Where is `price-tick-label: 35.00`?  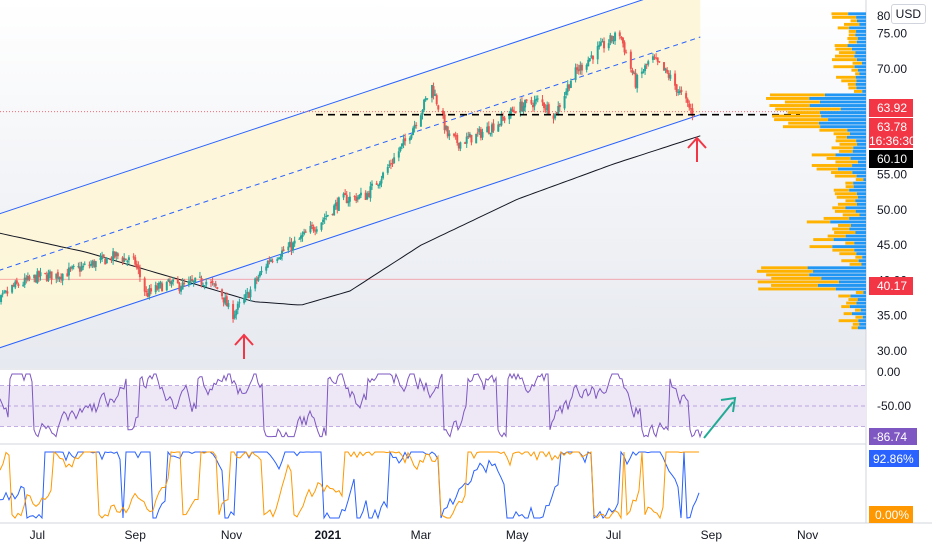 price-tick-label: 35.00 is located at coordinates (892, 316).